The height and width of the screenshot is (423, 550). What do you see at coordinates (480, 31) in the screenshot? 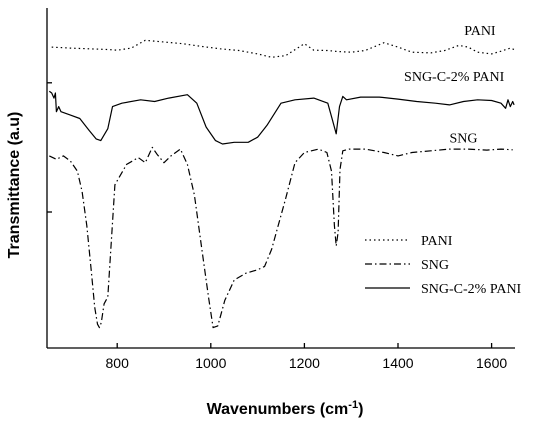
I see `series-label-pani: PANI` at bounding box center [480, 31].